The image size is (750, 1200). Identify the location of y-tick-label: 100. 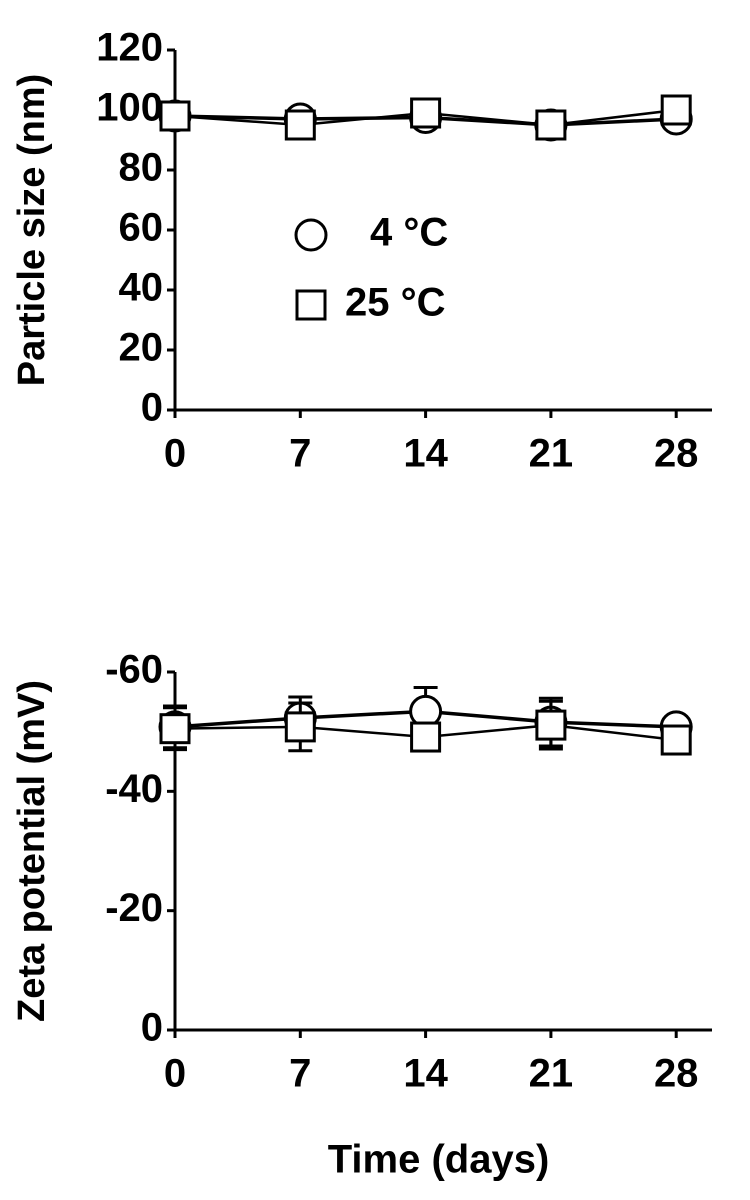
(129, 108).